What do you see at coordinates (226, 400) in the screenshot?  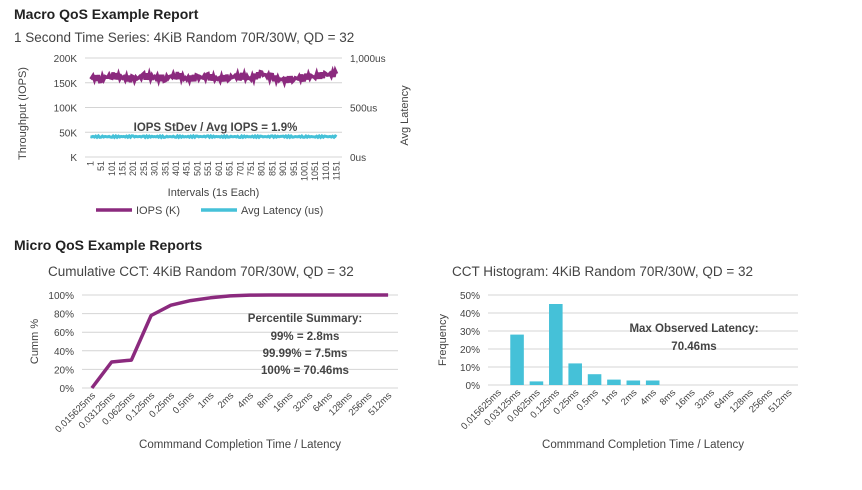 I see `chart2-x-tick: 2ms` at bounding box center [226, 400].